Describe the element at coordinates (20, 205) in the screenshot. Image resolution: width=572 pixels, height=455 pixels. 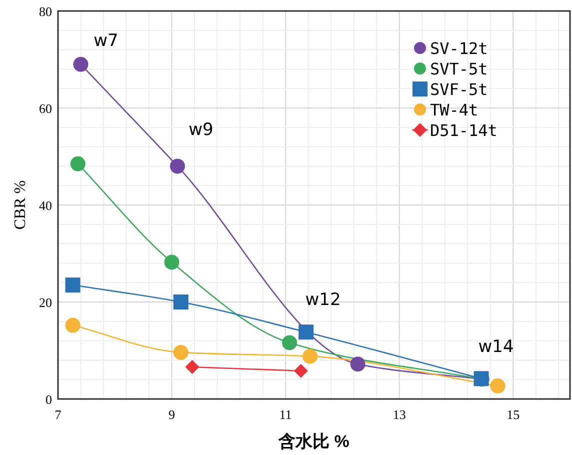
I see `y-axis-title: CBR %` at that location.